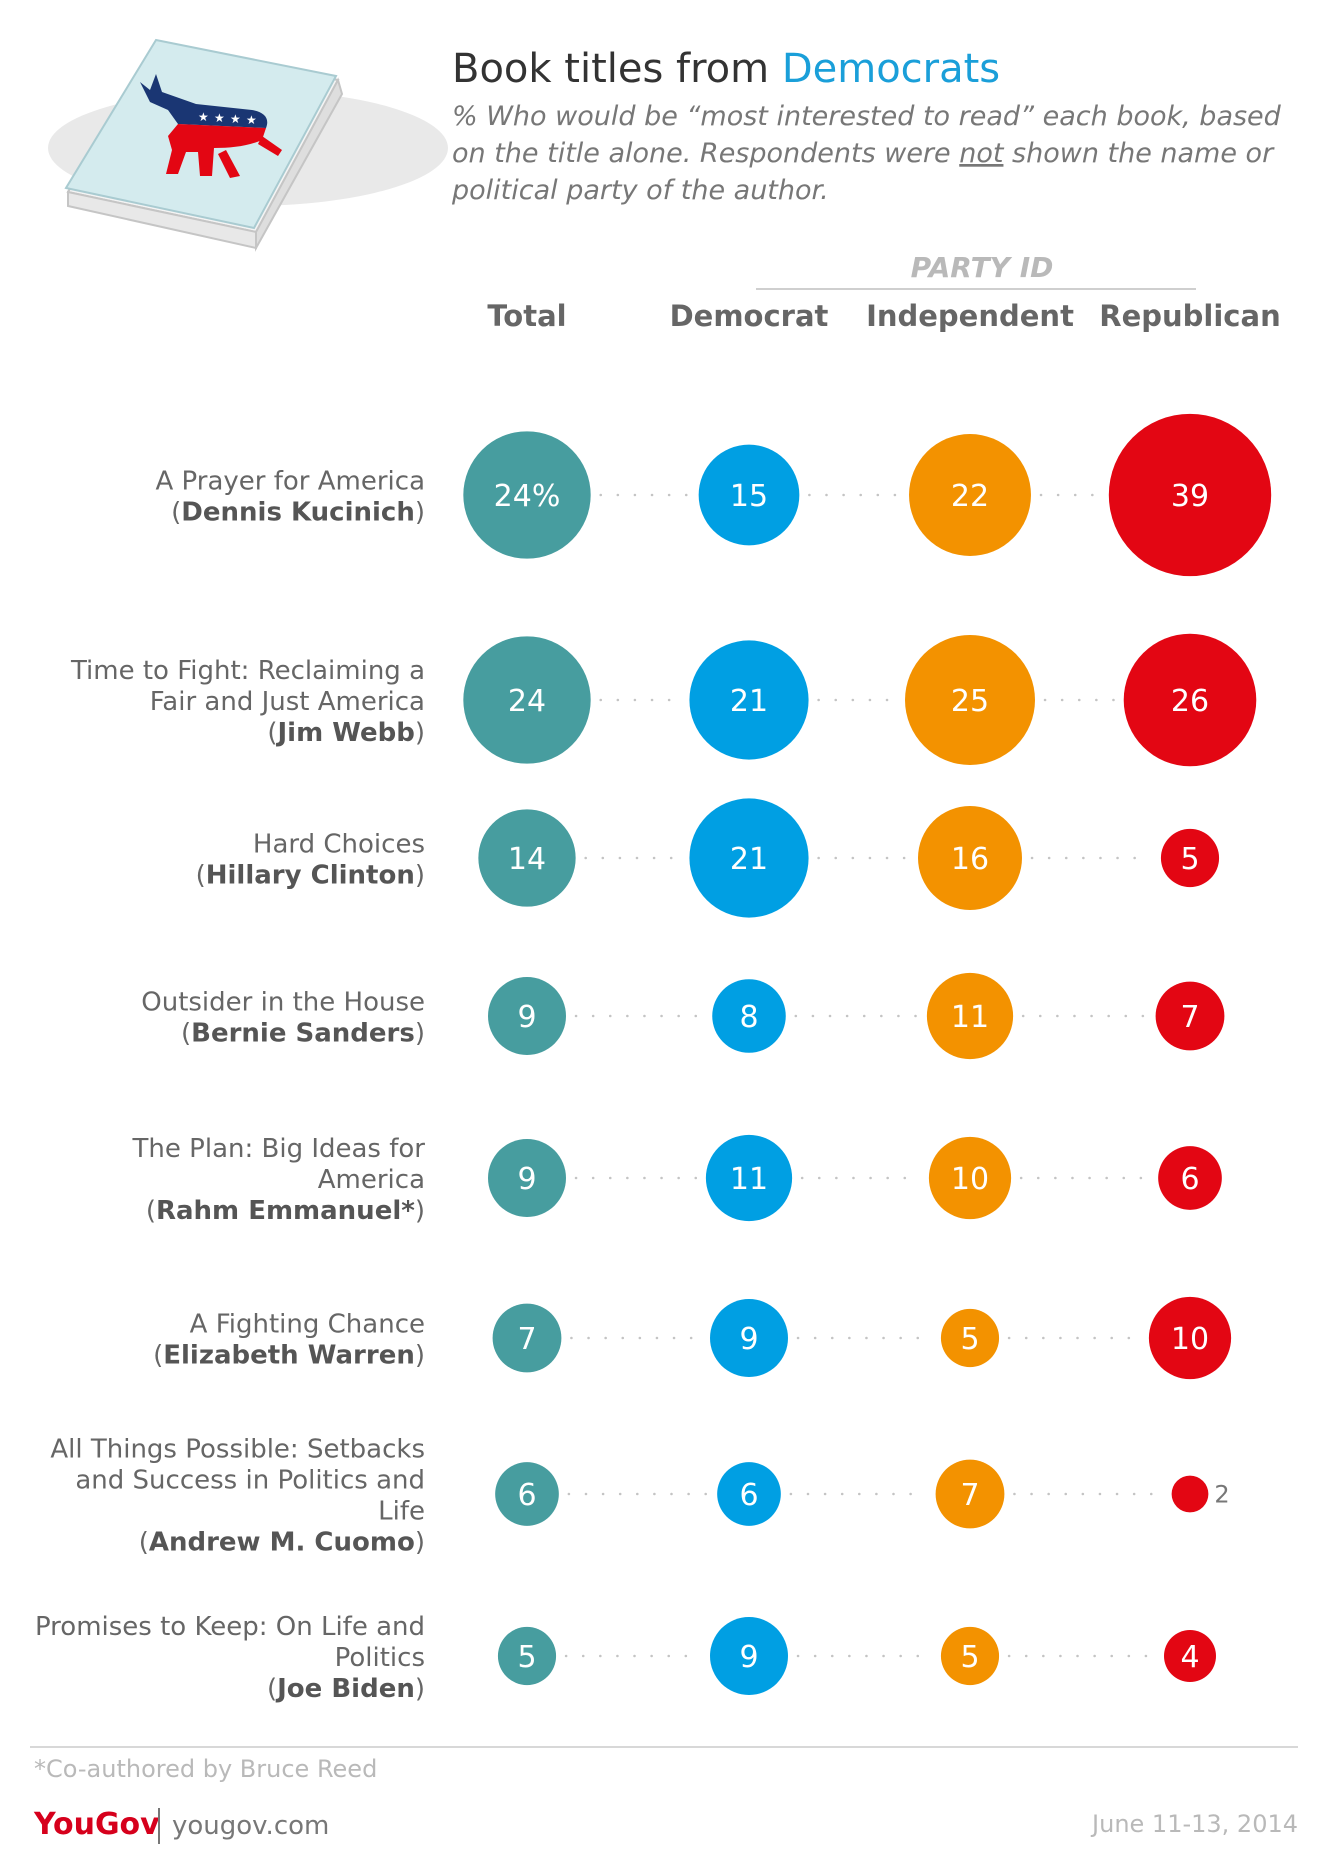 The image size is (1321, 1856). What do you see at coordinates (692, 1338) in the screenshot?
I see `table-row: A Fighting Chance(Elizabeth Warren) 7 9 5 10` at bounding box center [692, 1338].